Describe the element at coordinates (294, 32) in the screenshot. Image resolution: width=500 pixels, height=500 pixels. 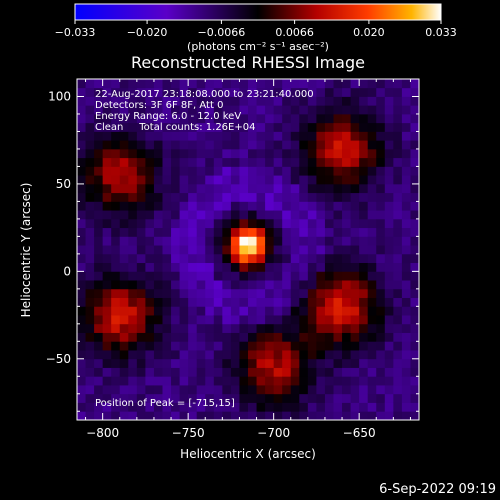
I see `colorbar-tick-label: 0.0066` at that location.